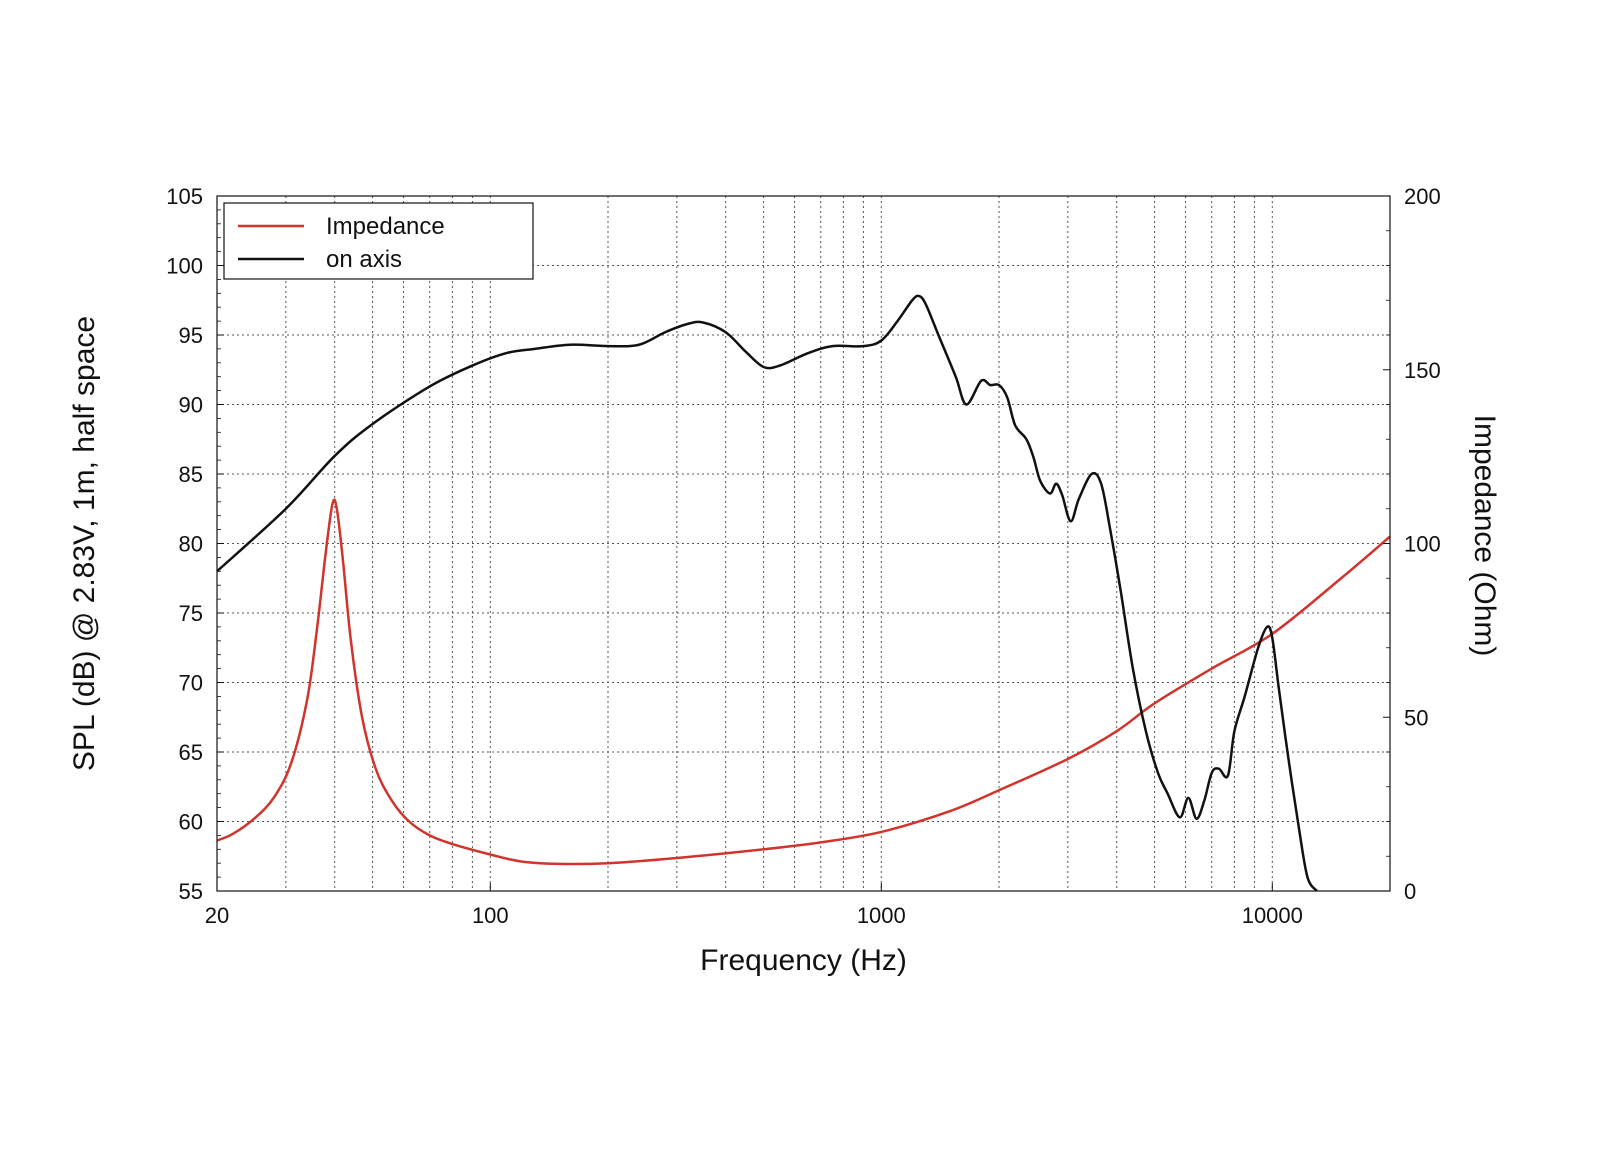 The image size is (1600, 1150). What do you see at coordinates (191, 683) in the screenshot?
I see `y-tick-label: 70` at bounding box center [191, 683].